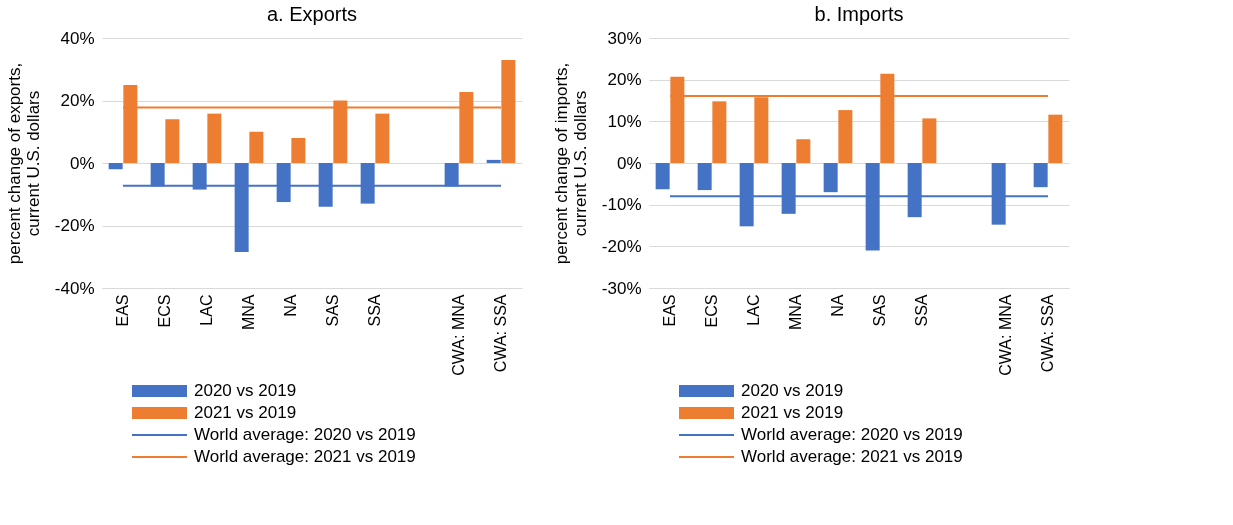  I want to click on y-axis-title: percent change of exports, current U.S. dollars, so click(23, 163).